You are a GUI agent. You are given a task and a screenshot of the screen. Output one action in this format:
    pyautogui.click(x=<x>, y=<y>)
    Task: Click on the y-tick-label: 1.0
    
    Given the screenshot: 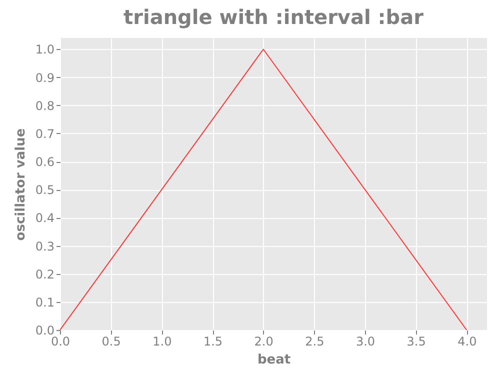 What is the action you would take?
    pyautogui.click(x=44, y=49)
    